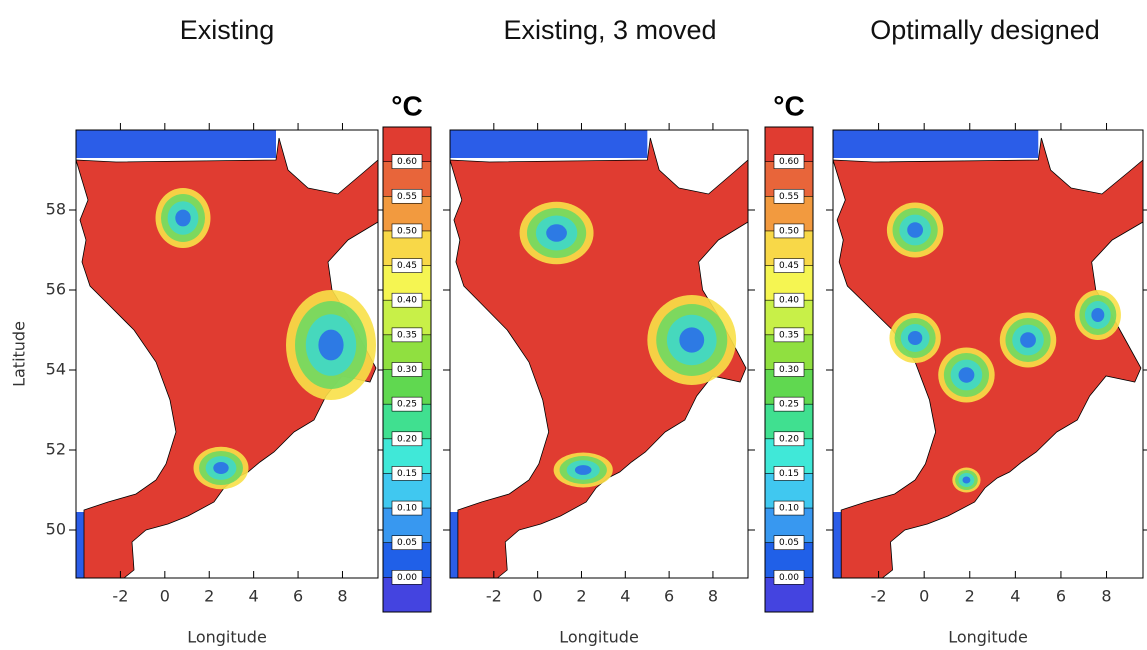 The width and height of the screenshot is (1147, 650). I want to click on colorbar-label: 0.35, so click(407, 335).